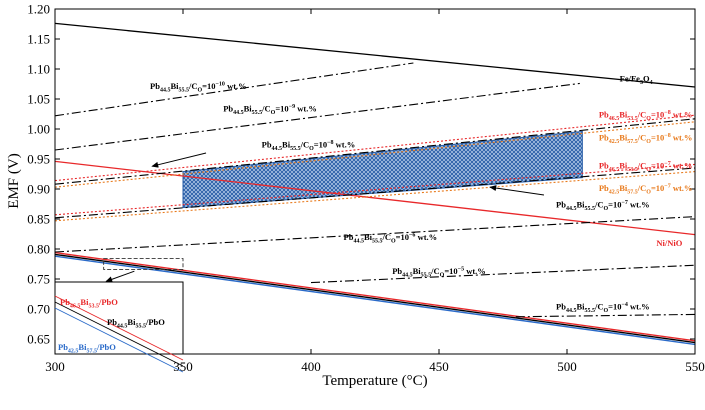  I want to click on inset-frame, so click(119, 318).